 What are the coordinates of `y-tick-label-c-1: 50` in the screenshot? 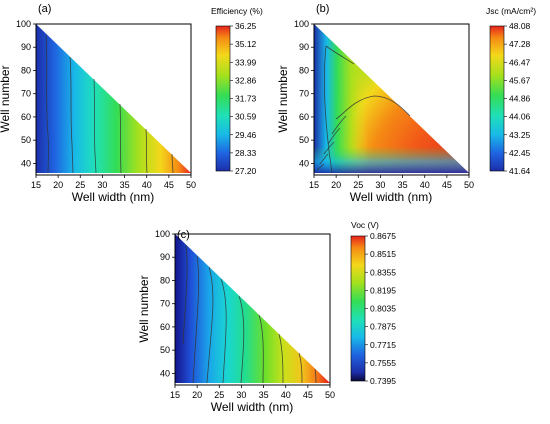 It's located at (165, 350).